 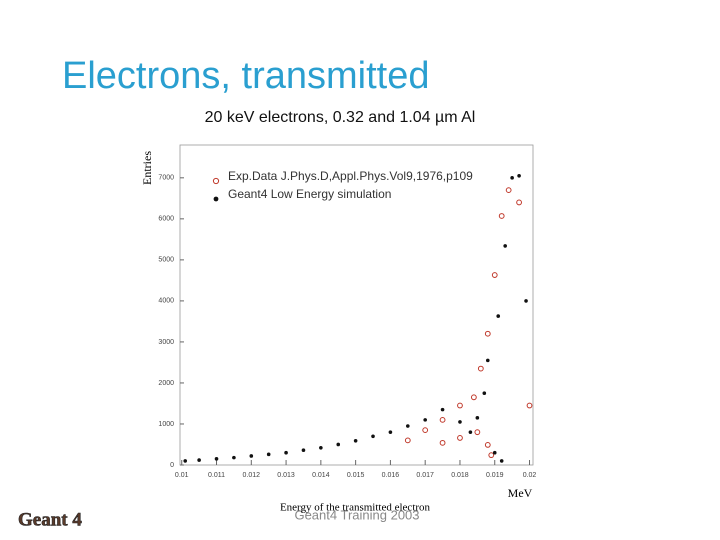 I want to click on x-axis-label: Energy of the transmitted electron, so click(x=355, y=508).